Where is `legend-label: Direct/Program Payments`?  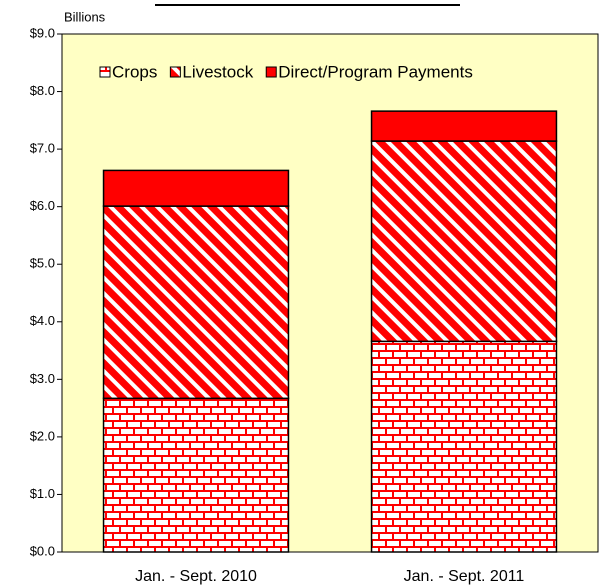
legend-label: Direct/Program Payments is located at coordinates (375, 71).